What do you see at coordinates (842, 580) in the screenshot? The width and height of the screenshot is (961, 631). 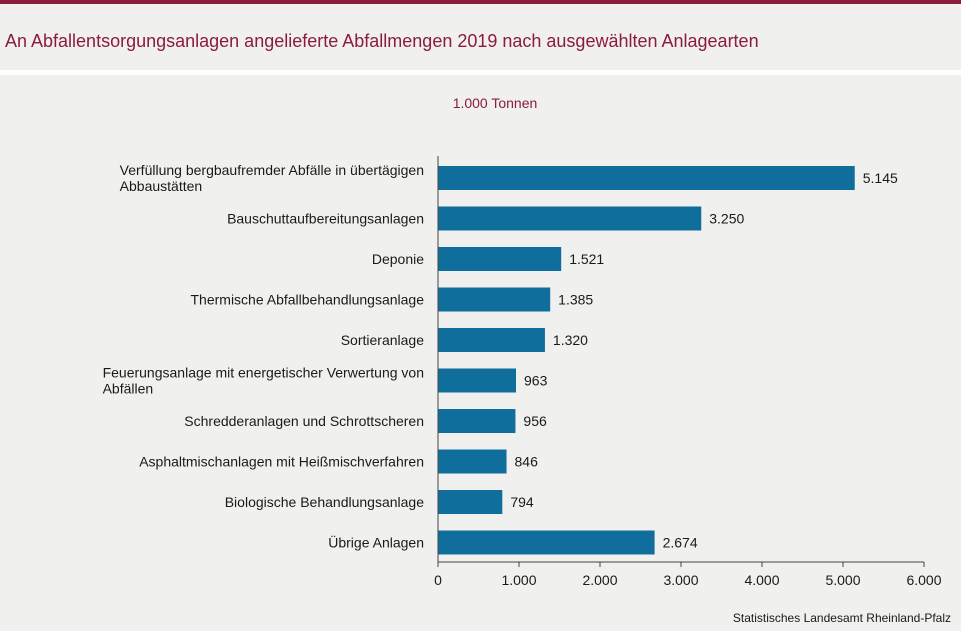 I see `x-tick-label: 5.000` at bounding box center [842, 580].